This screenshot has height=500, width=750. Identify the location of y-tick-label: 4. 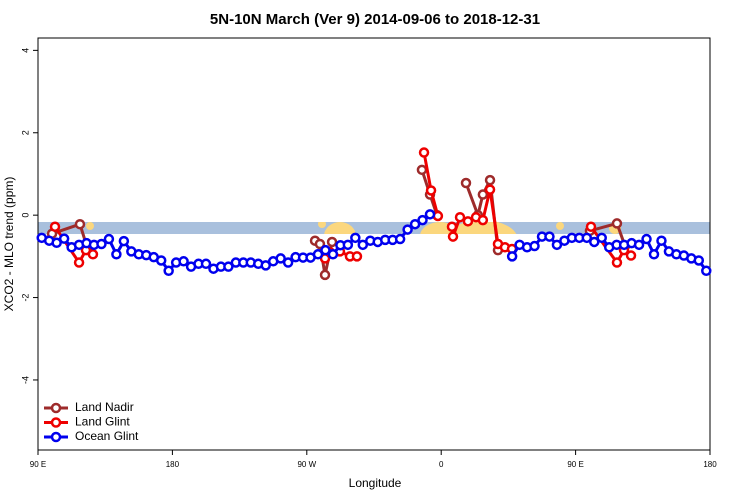
(25, 50).